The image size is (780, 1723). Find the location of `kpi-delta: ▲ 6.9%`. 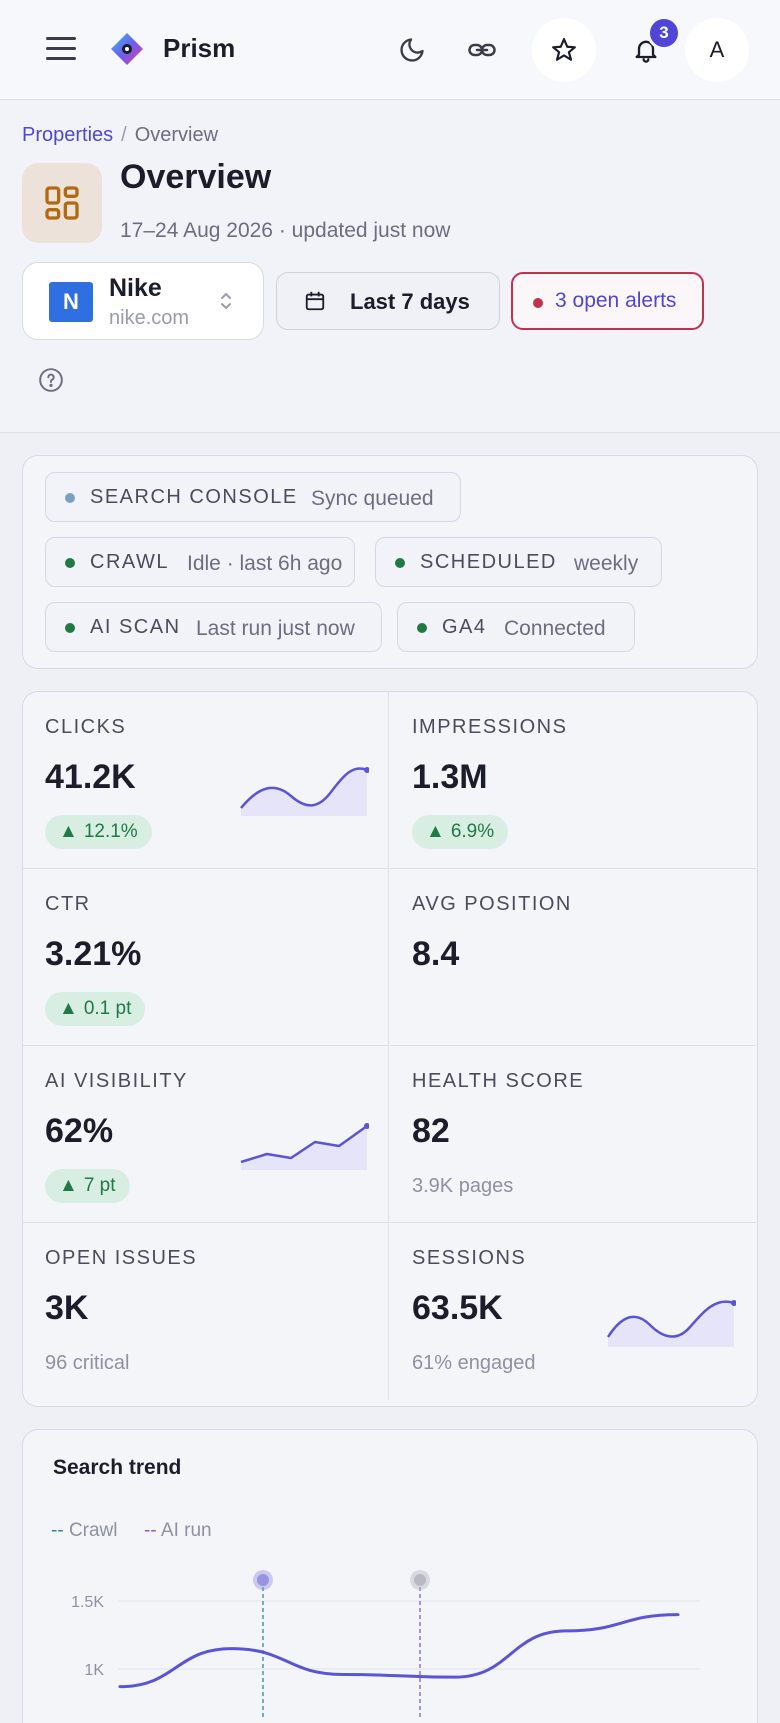

kpi-delta: ▲ 6.9% is located at coordinates (460, 832).